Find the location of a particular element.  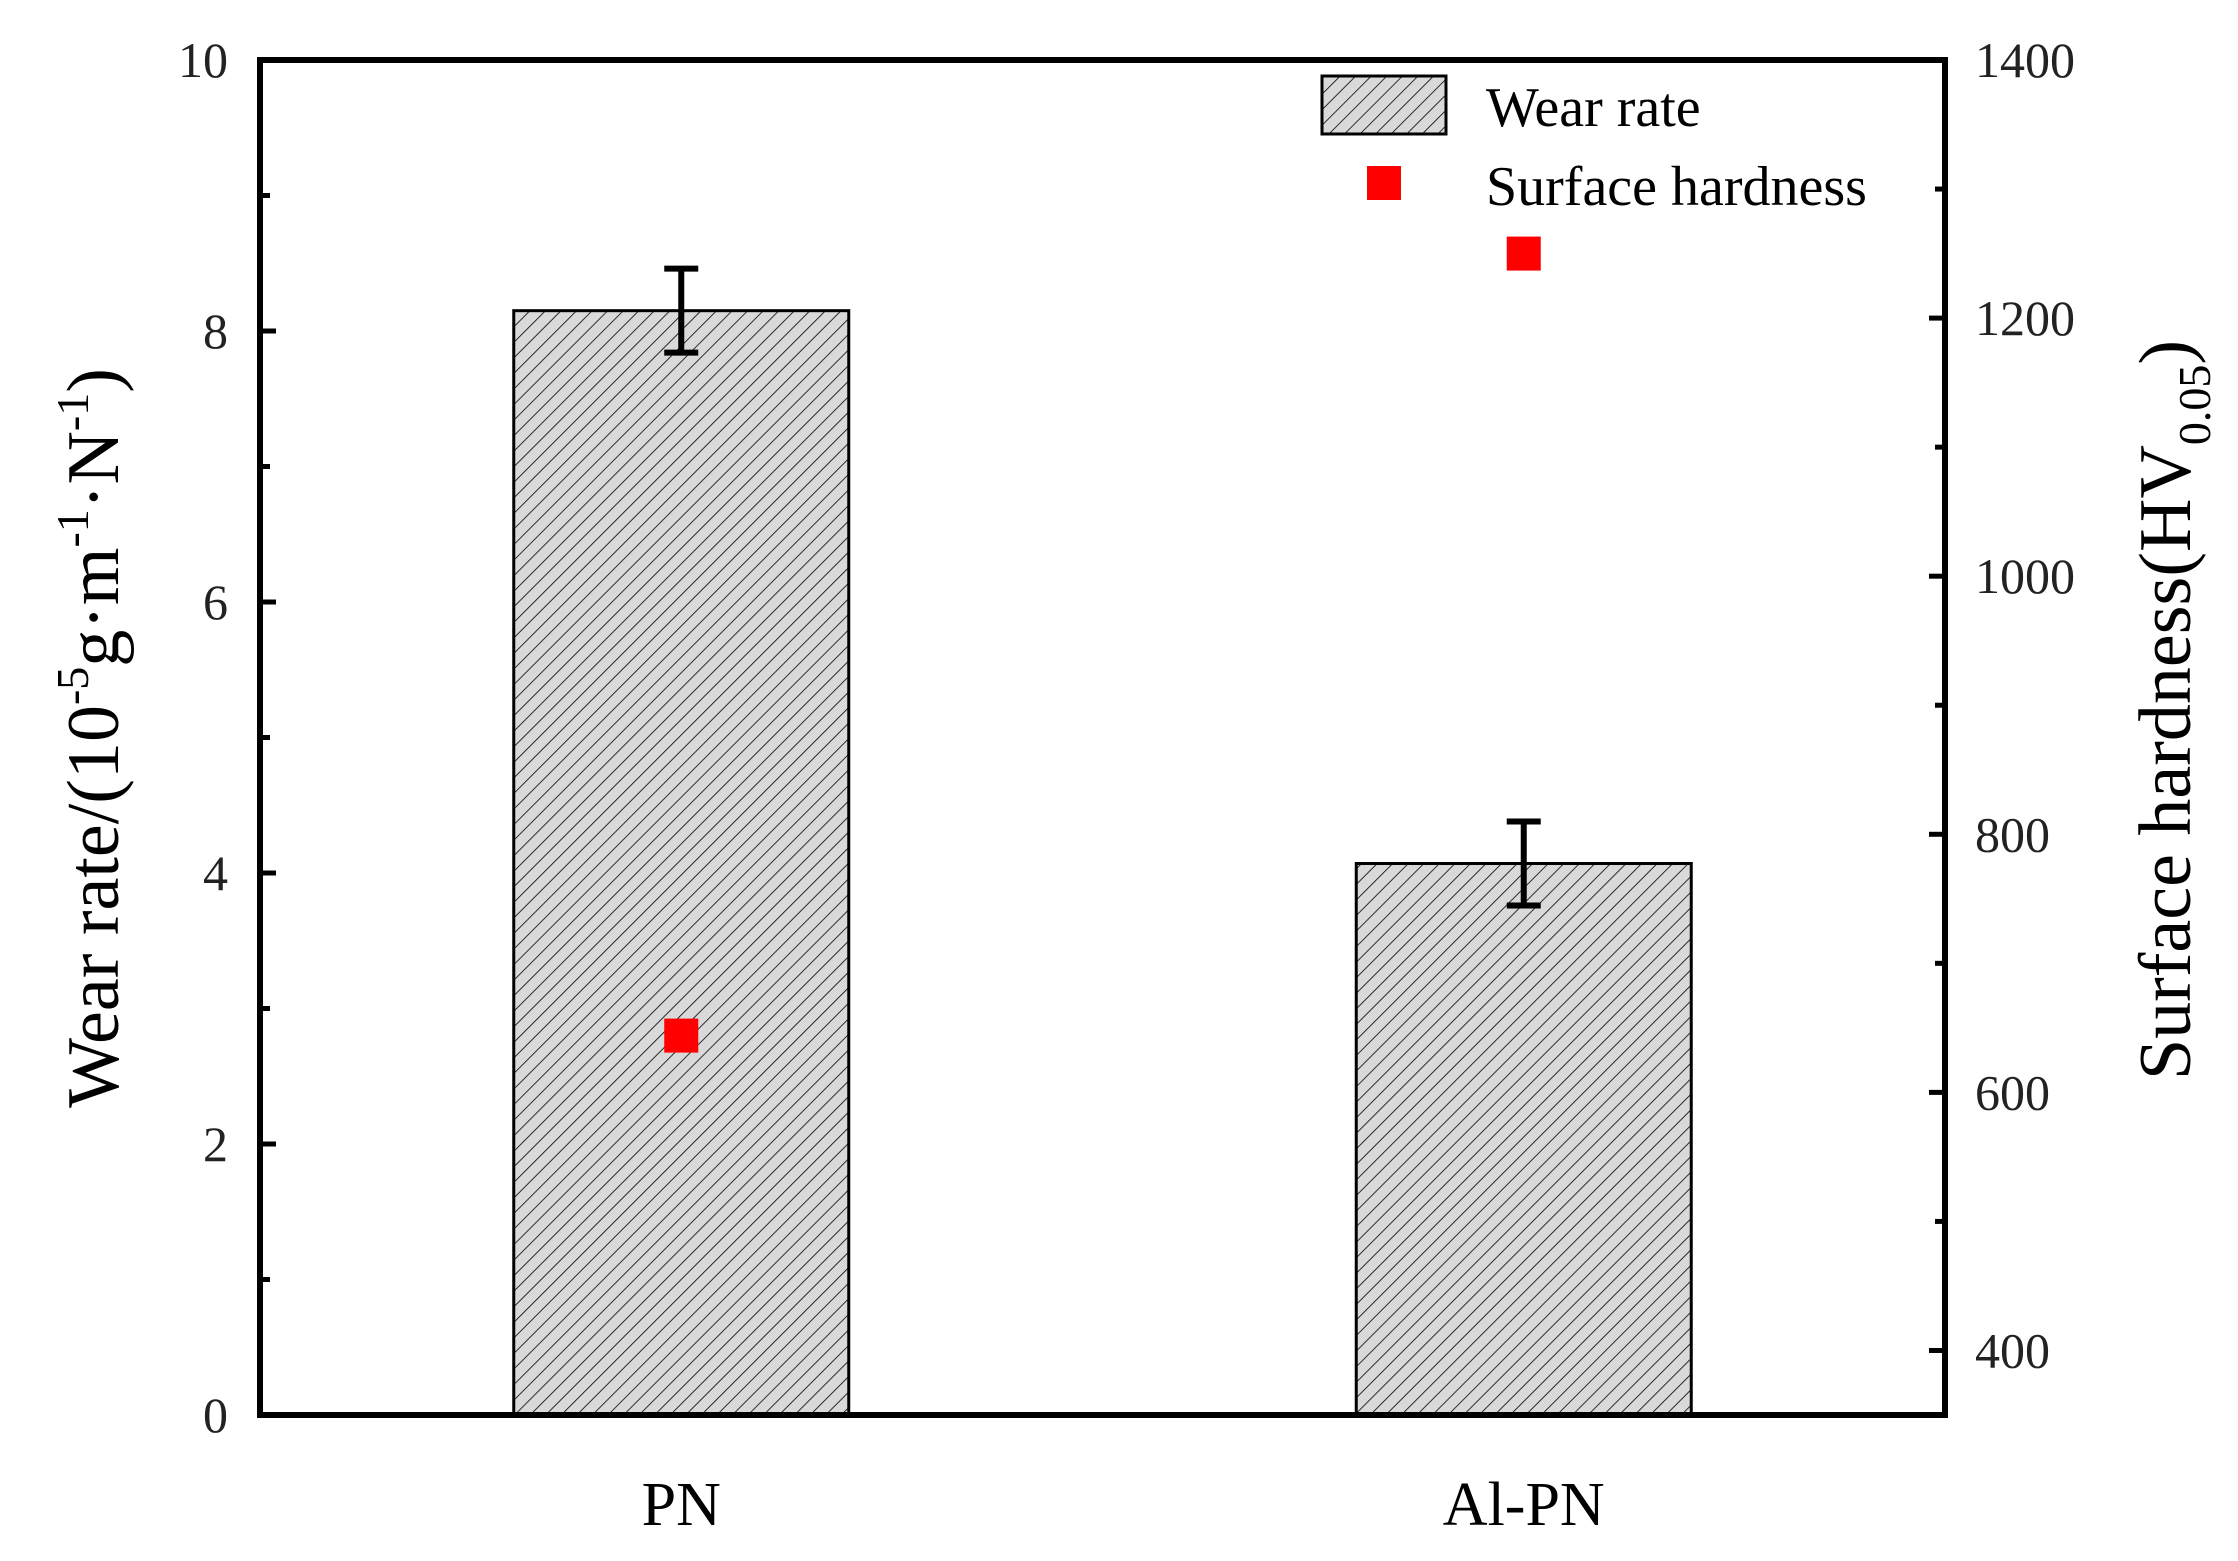

right-tick-label: 400 is located at coordinates (2012, 1350).